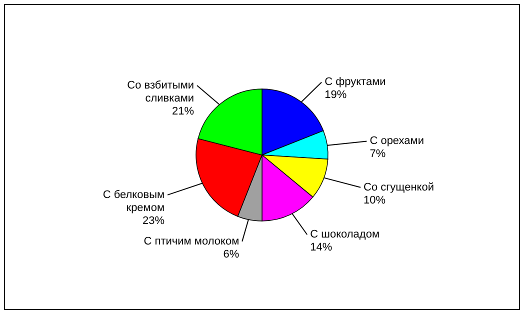 This screenshot has height=315, width=523. Describe the element at coordinates (345, 234) in the screenshot. I see `slice-label: С шоколадом` at that location.